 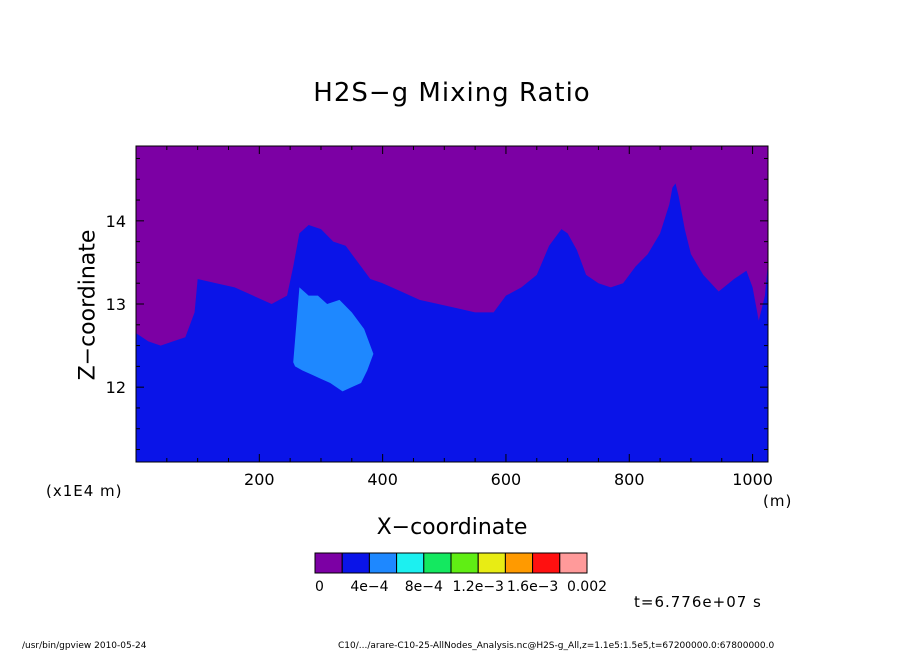 I want to click on x-tick-label: 1000, so click(x=752, y=479).